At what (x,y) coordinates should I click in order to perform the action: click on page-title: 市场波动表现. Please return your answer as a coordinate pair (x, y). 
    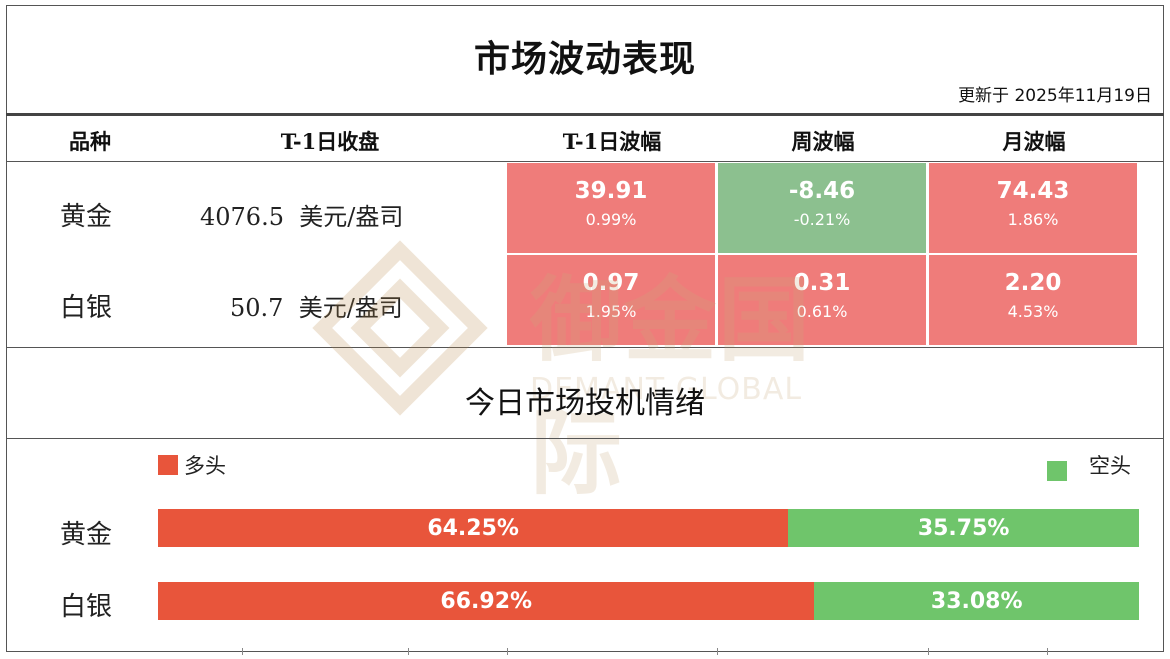
    Looking at the image, I should click on (584, 59).